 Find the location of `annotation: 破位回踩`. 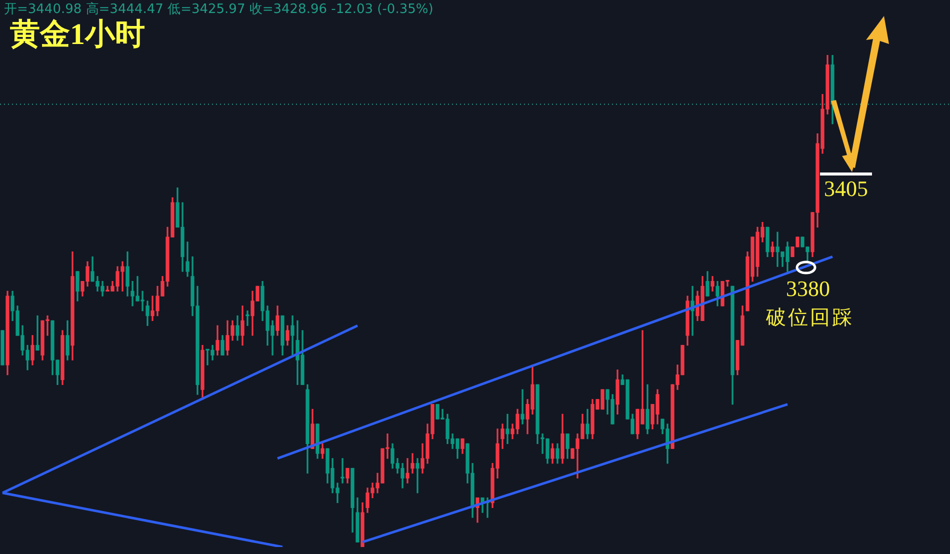

annotation: 破位回踩 is located at coordinates (810, 318).